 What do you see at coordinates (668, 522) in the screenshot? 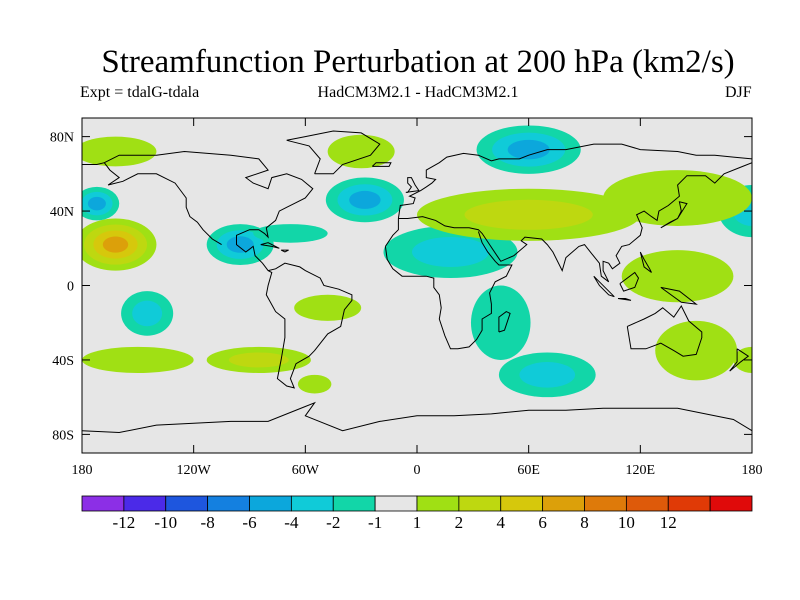
I see `colorbar-label: 12` at bounding box center [668, 522].